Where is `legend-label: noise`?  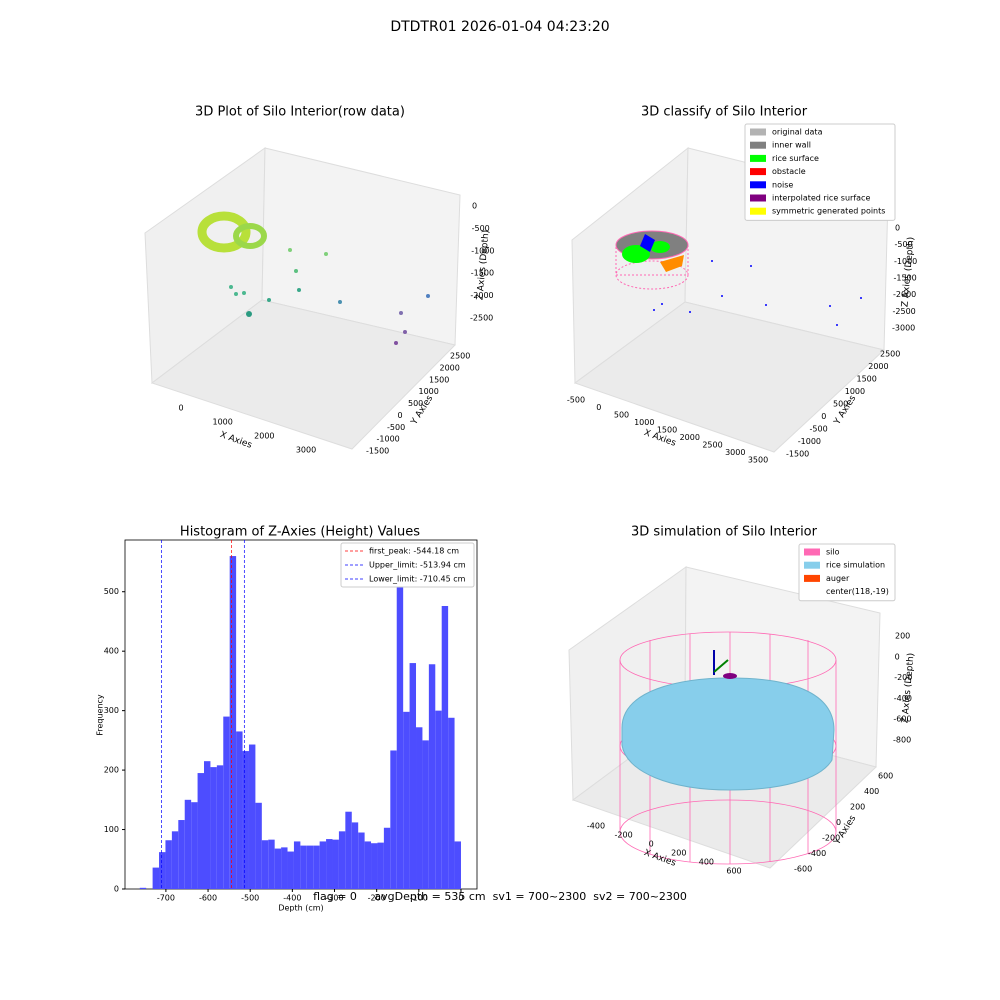 legend-label: noise is located at coordinates (782, 184).